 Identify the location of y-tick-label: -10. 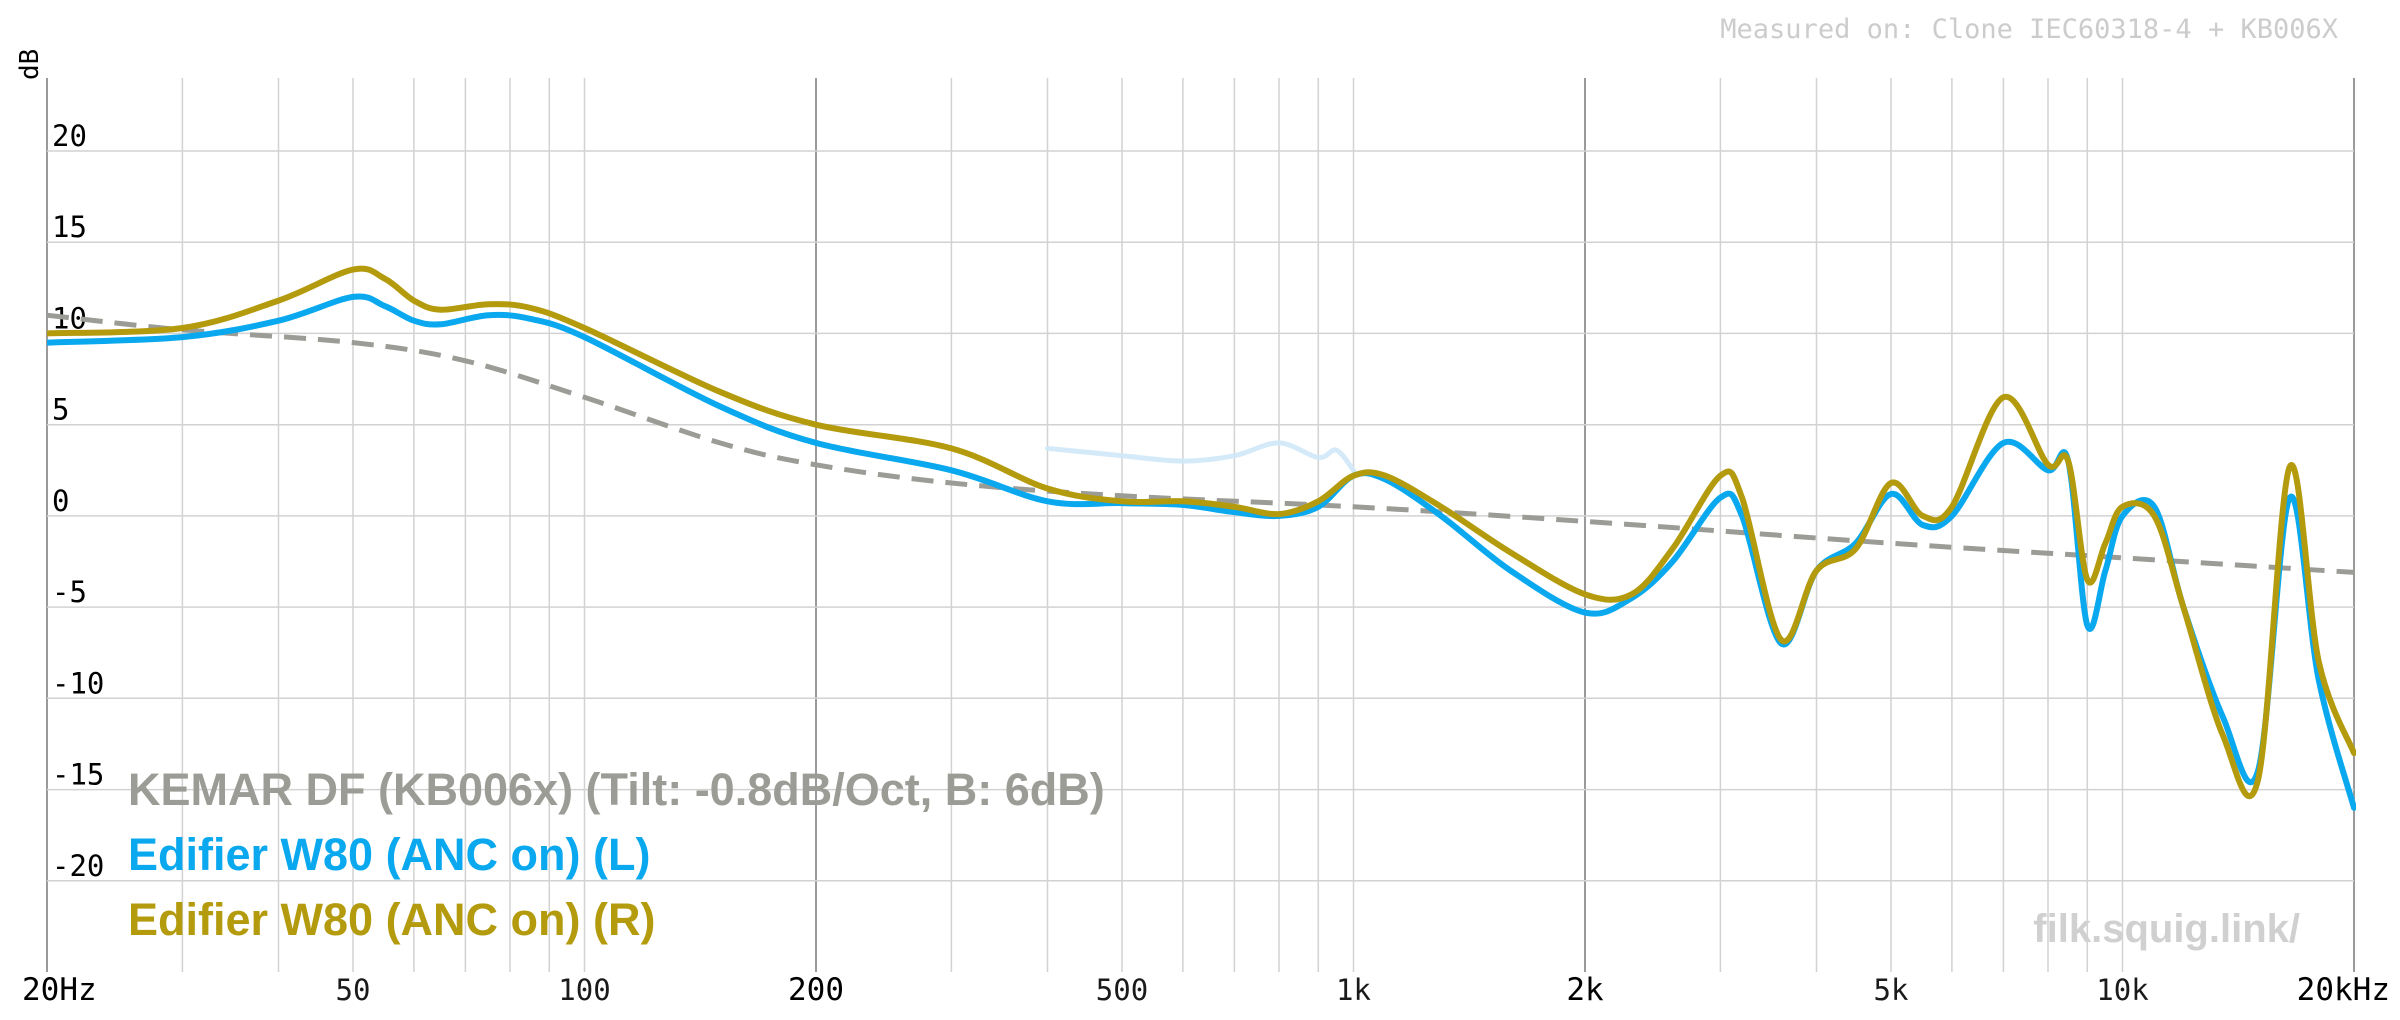
(78, 683).